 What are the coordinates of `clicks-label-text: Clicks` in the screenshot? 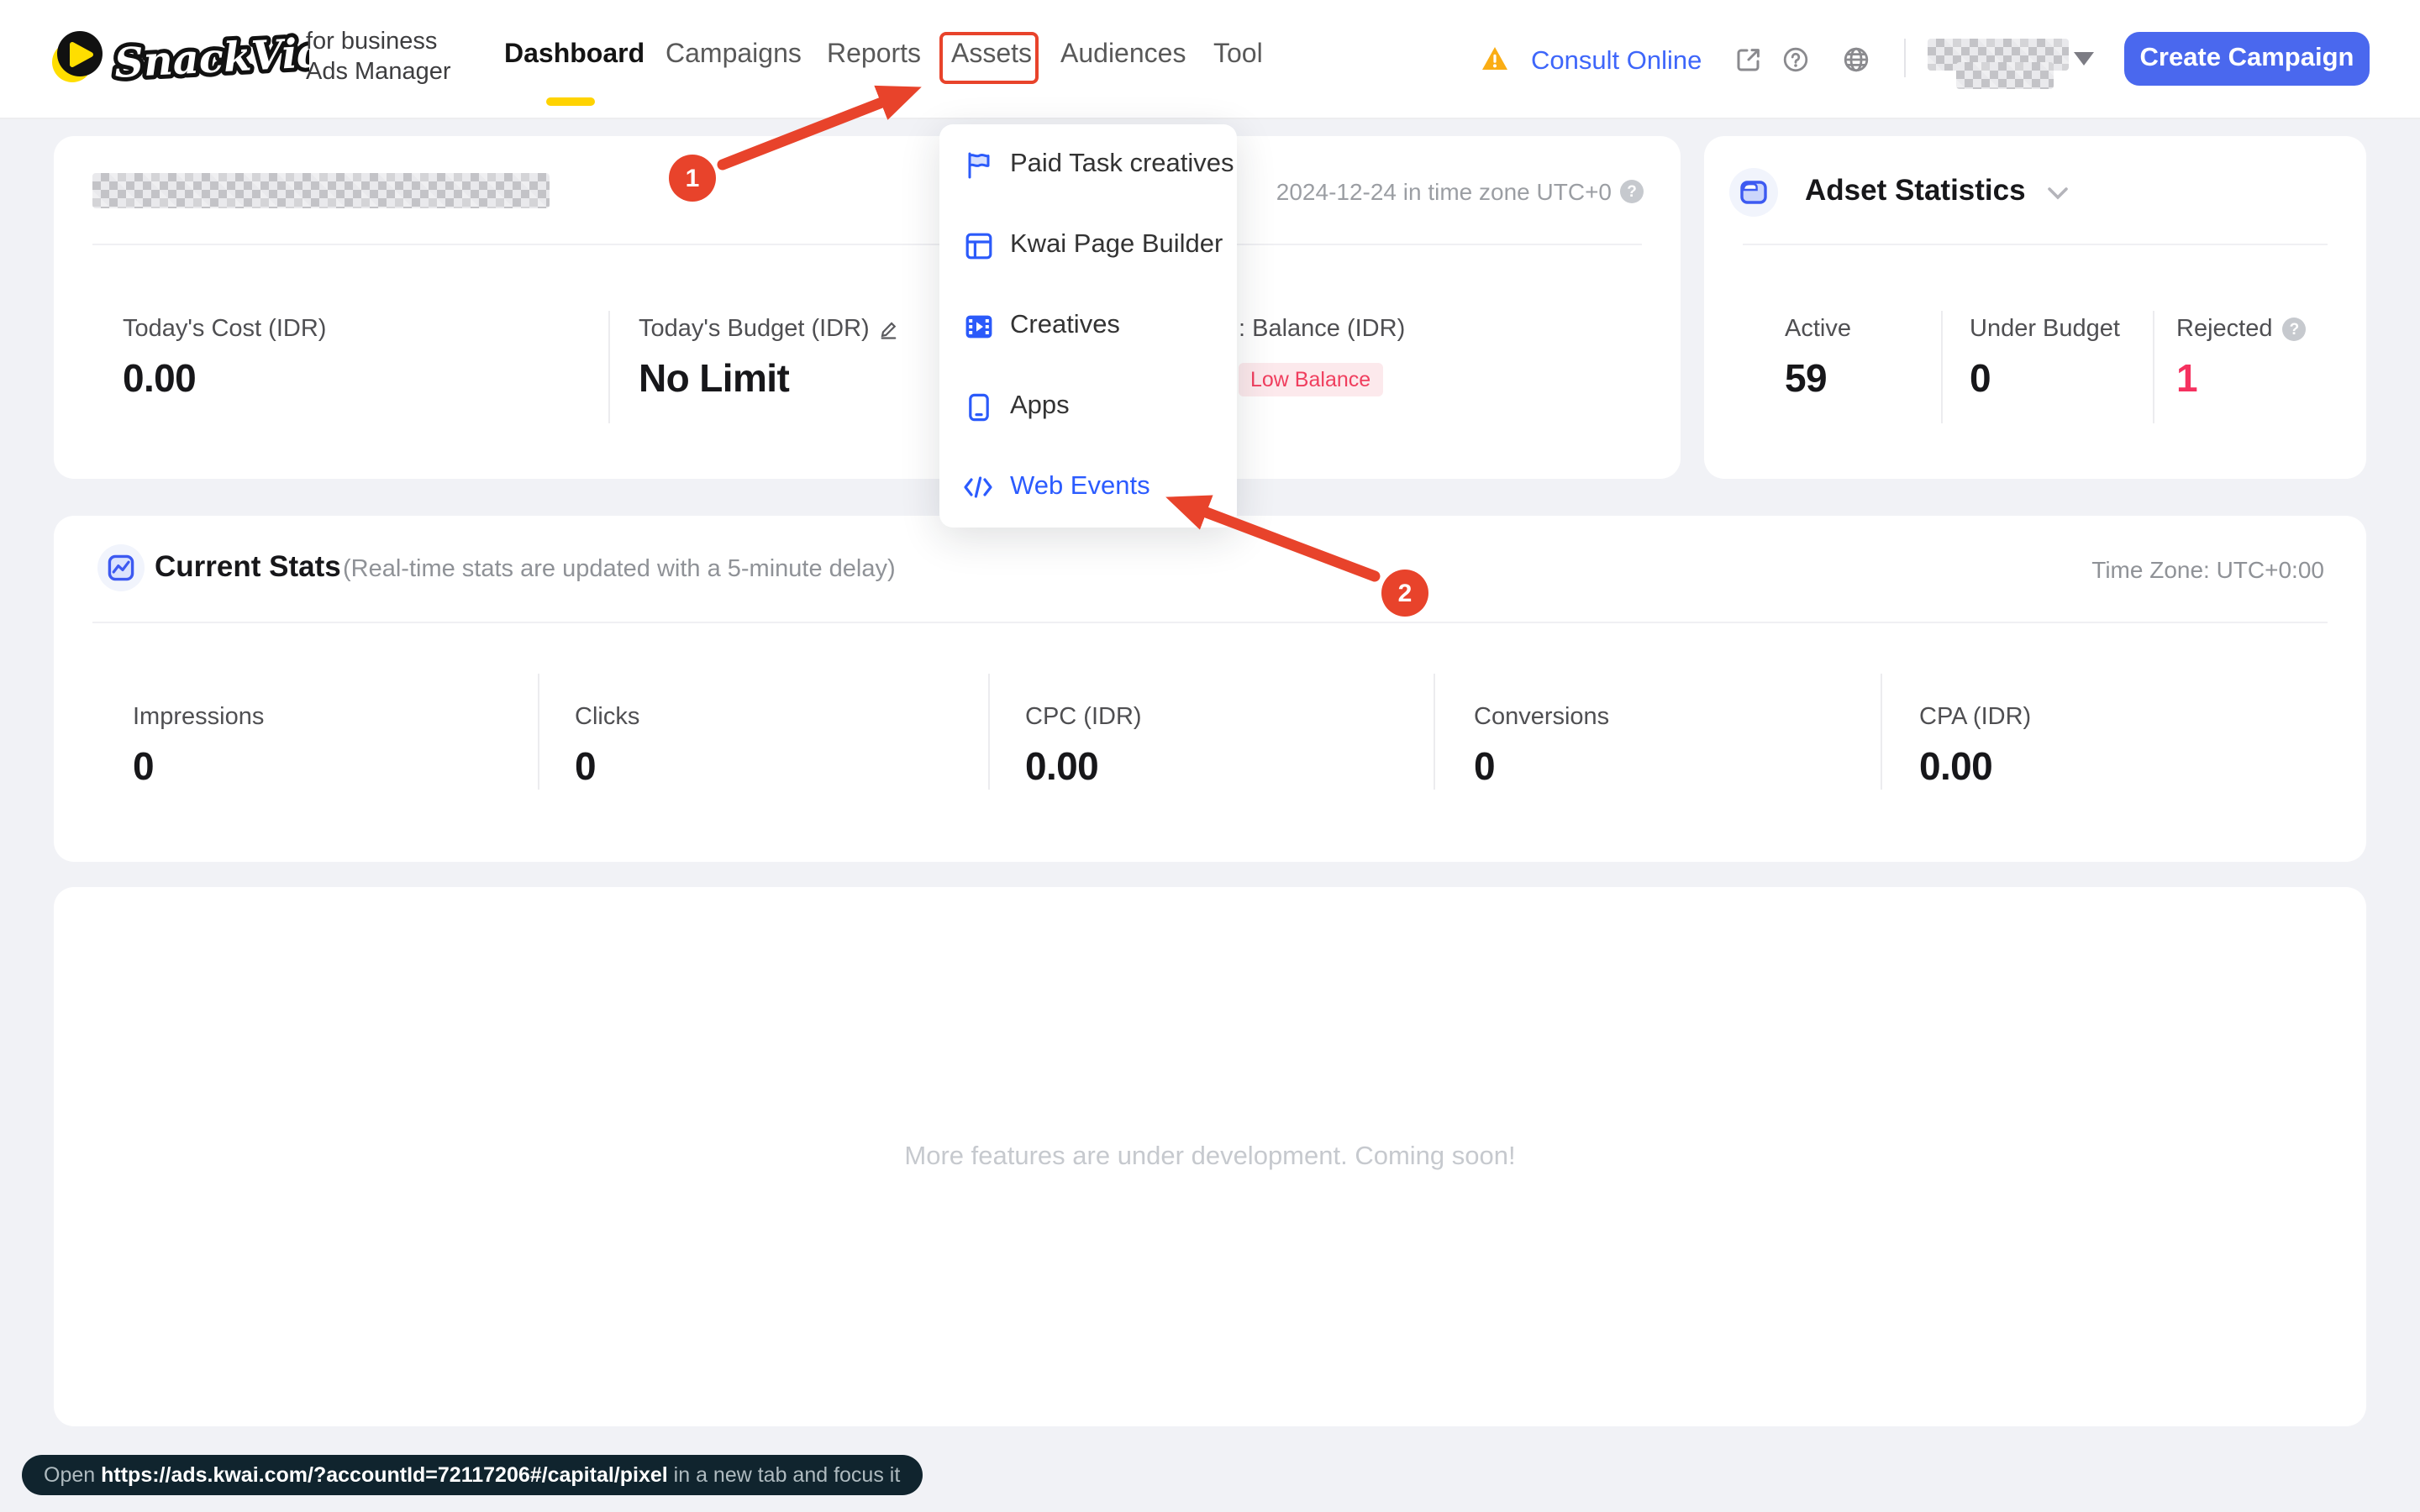 It's located at (607, 717).